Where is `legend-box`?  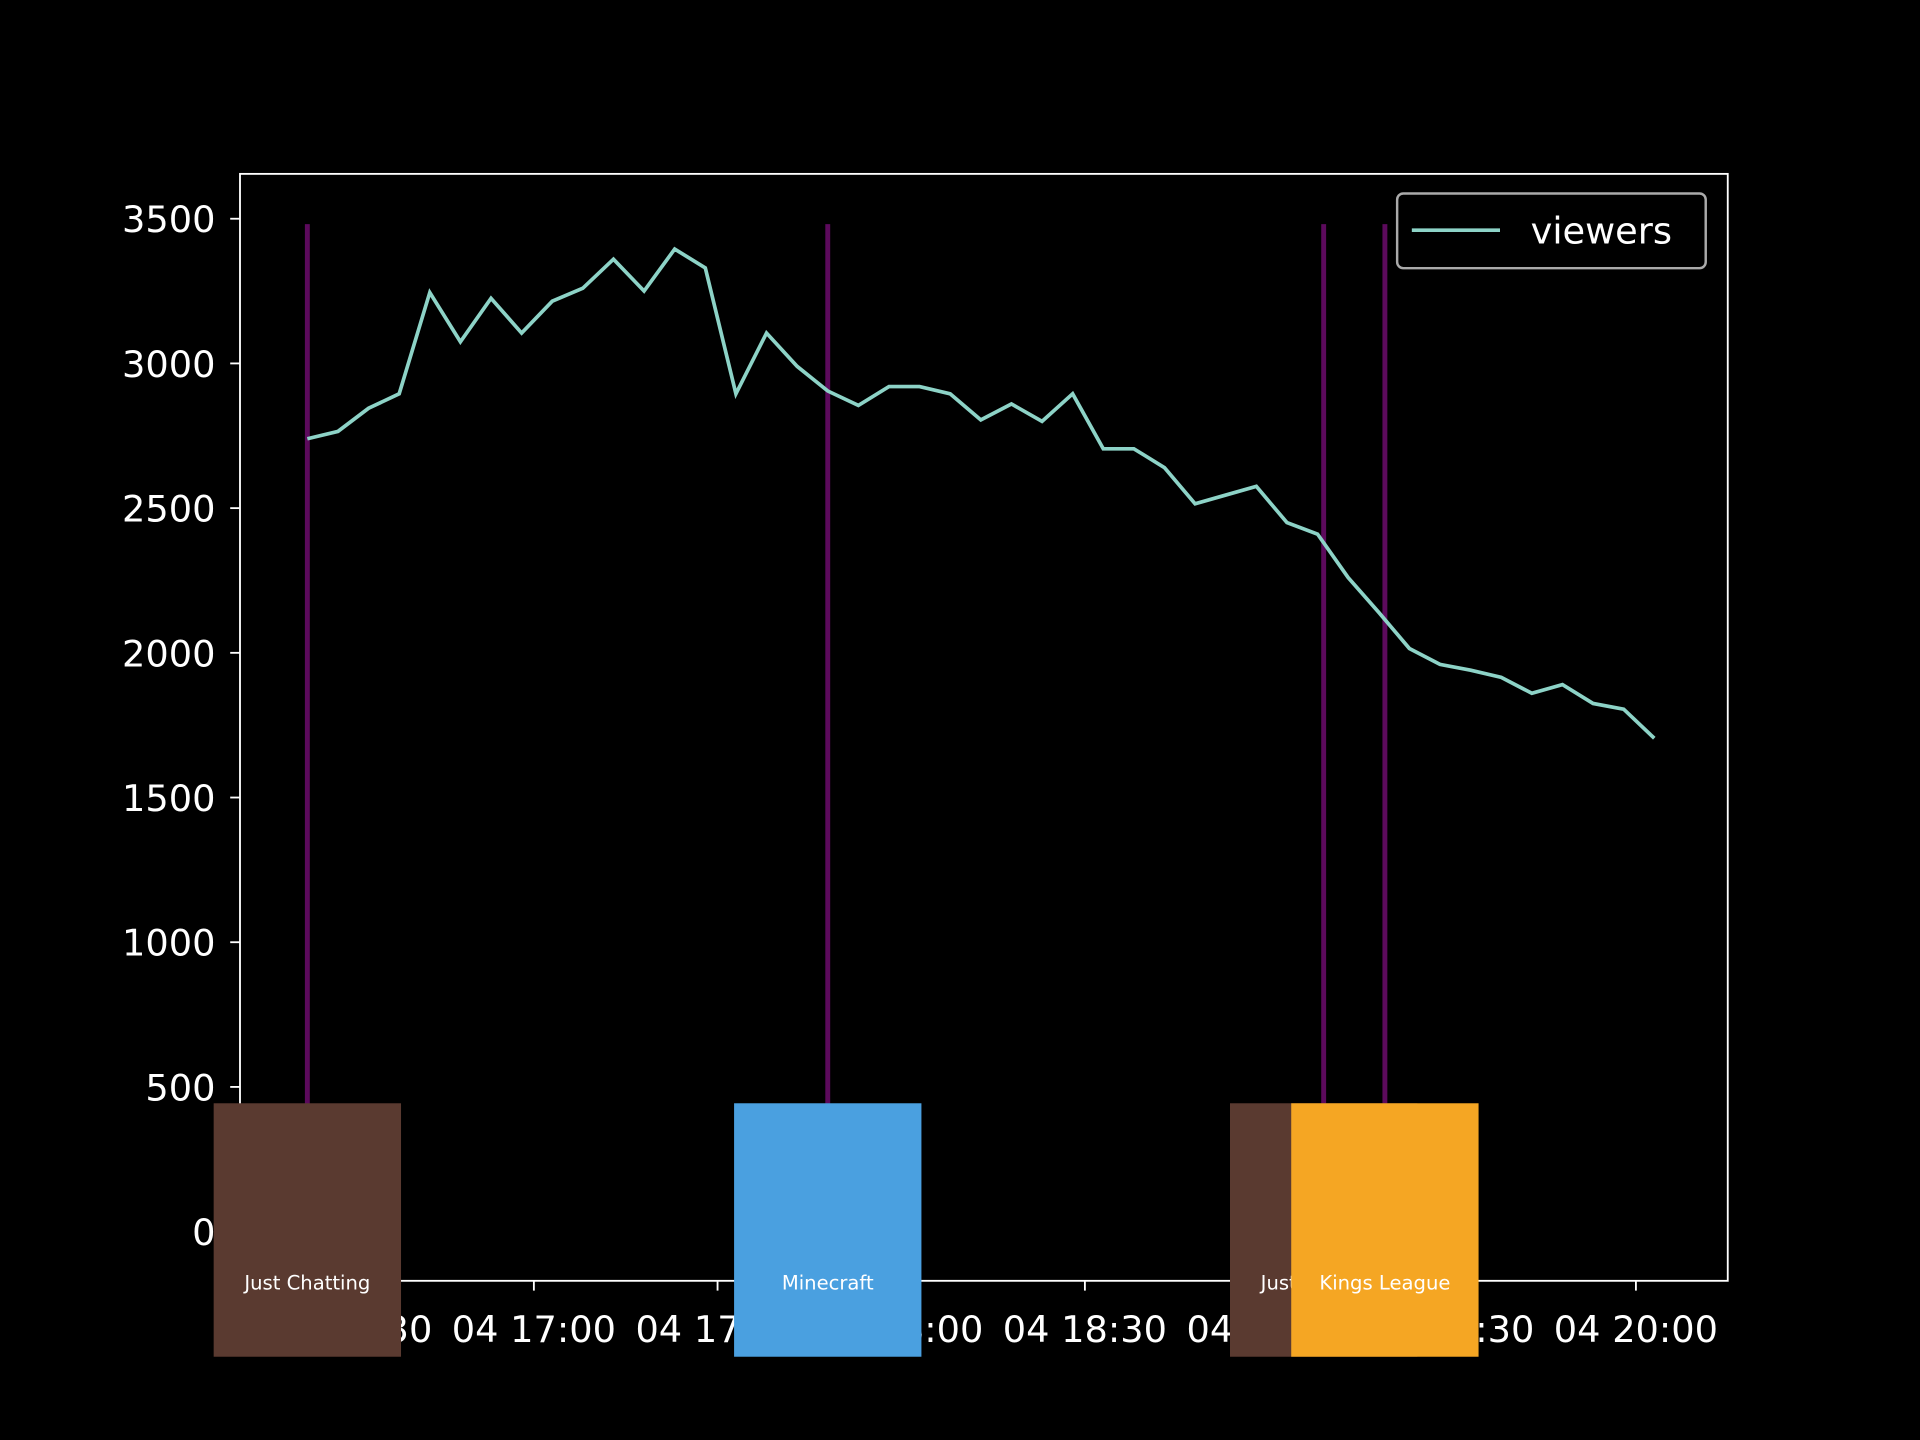 legend-box is located at coordinates (1551, 231).